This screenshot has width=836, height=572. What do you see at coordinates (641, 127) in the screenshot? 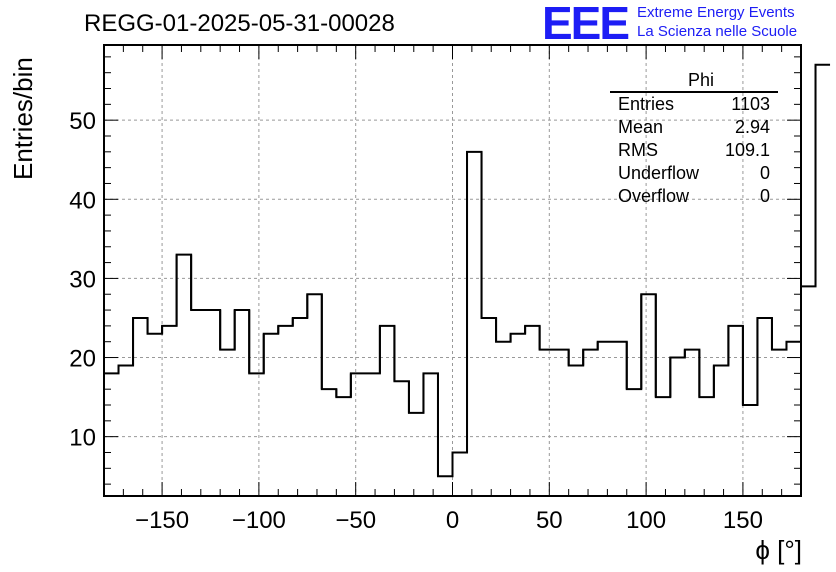
I see `stats-label: Mean` at bounding box center [641, 127].